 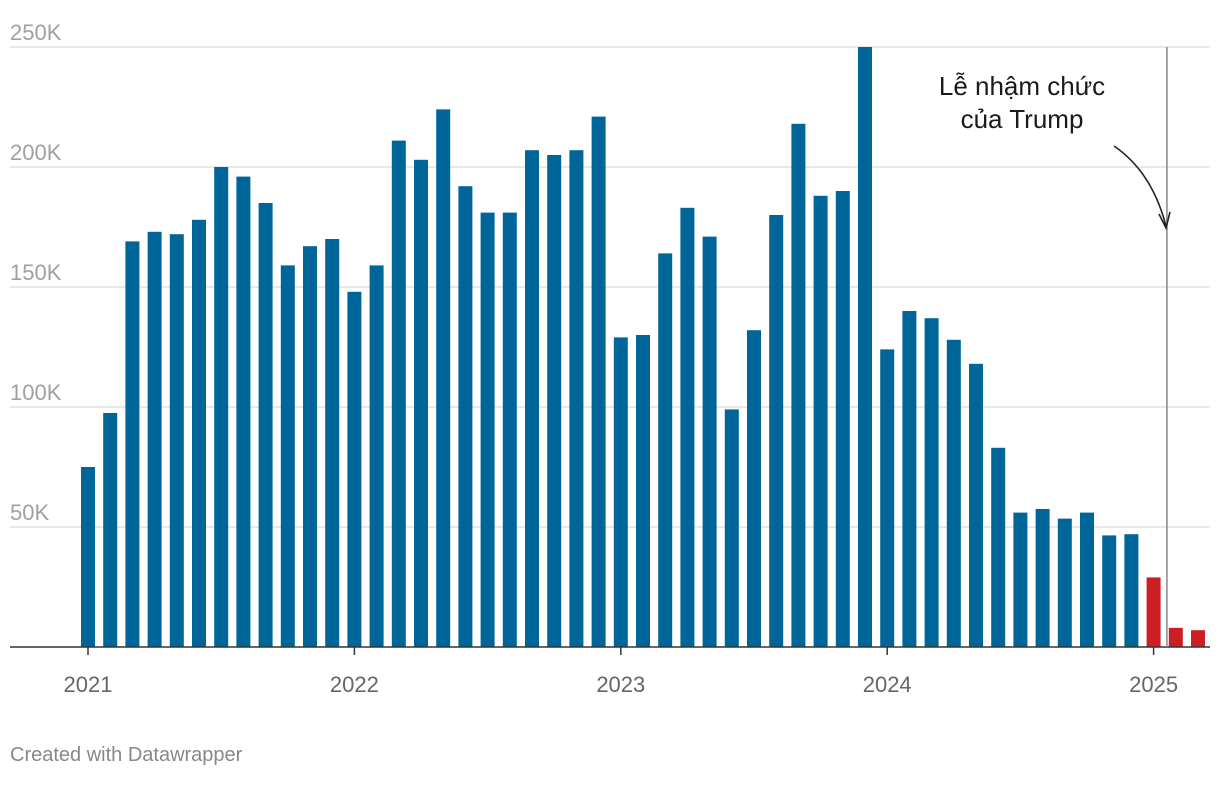 I want to click on annotation-text-line2: của Trump, so click(x=1022, y=119).